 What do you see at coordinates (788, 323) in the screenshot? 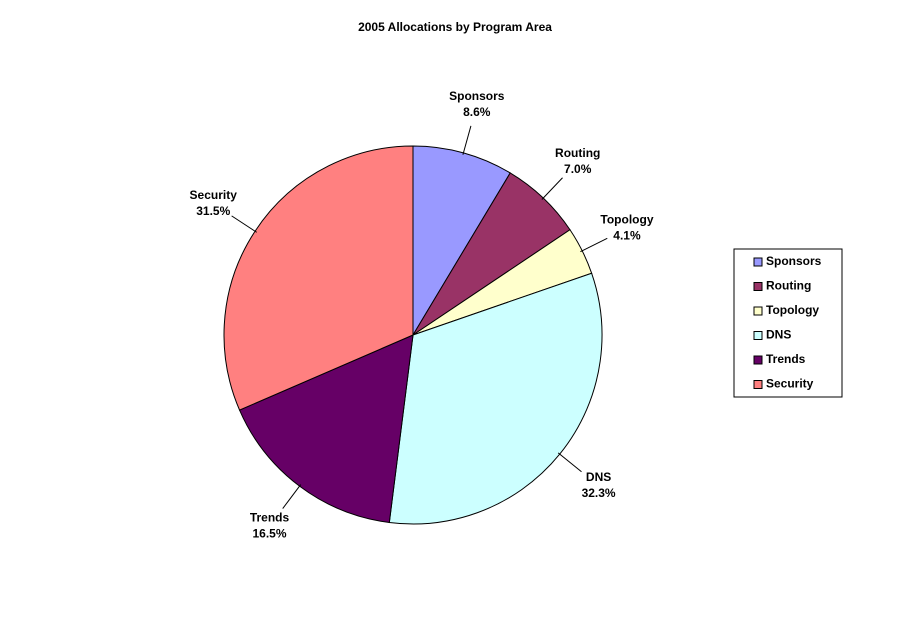
I see `legend-box` at bounding box center [788, 323].